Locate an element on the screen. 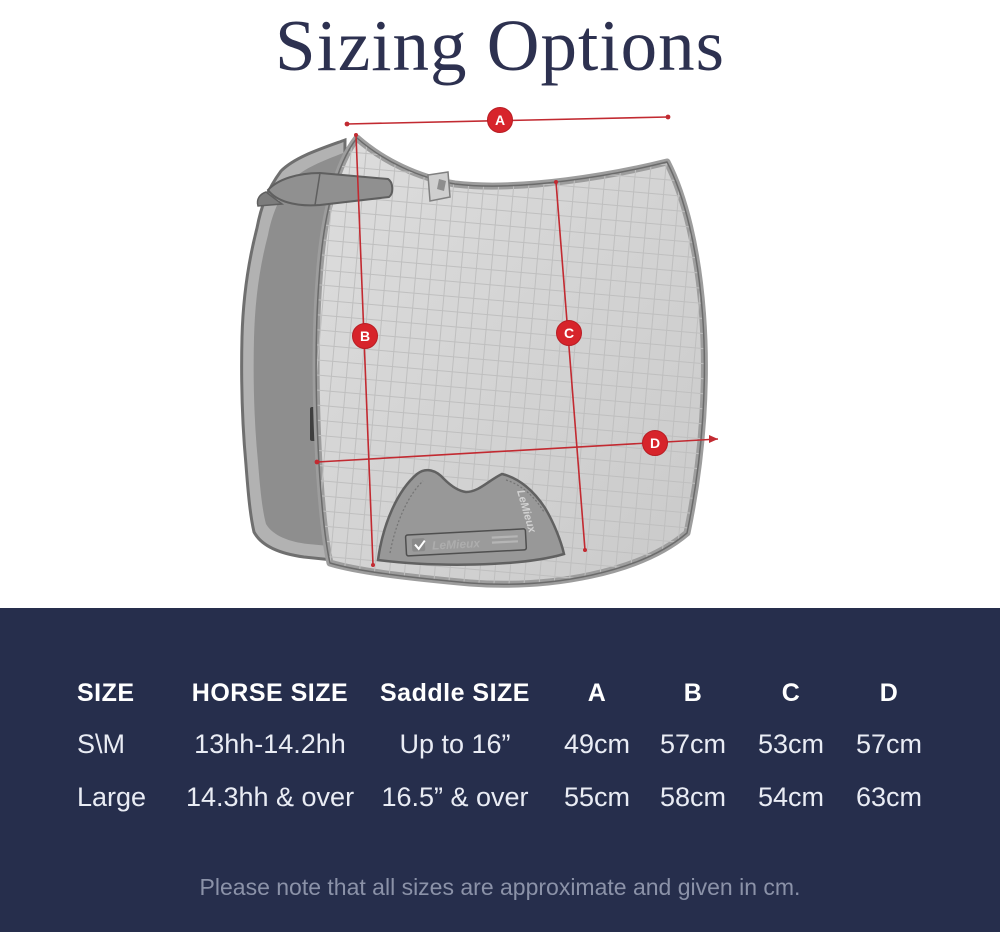 Image resolution: width=1000 pixels, height=932 pixels. header-c: C is located at coordinates (791, 692).